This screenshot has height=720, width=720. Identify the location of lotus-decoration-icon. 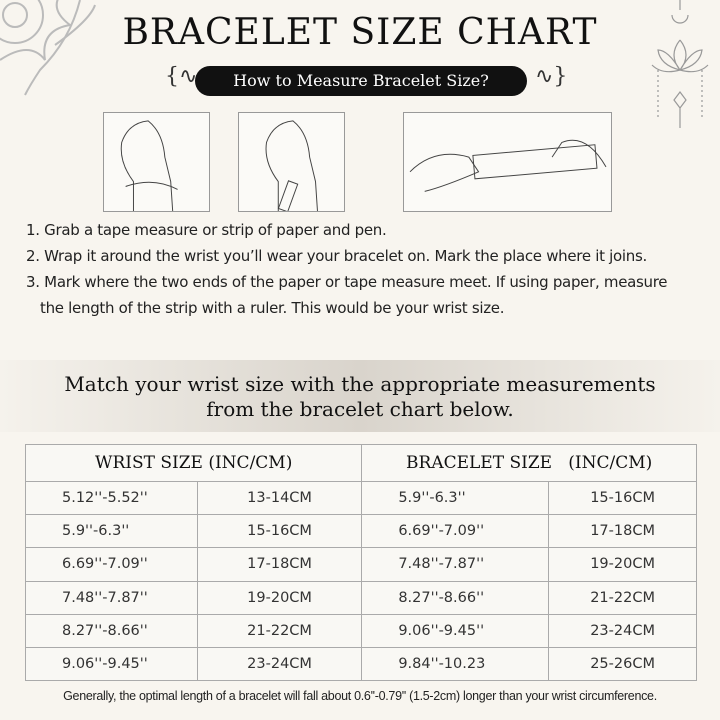
(680, 64).